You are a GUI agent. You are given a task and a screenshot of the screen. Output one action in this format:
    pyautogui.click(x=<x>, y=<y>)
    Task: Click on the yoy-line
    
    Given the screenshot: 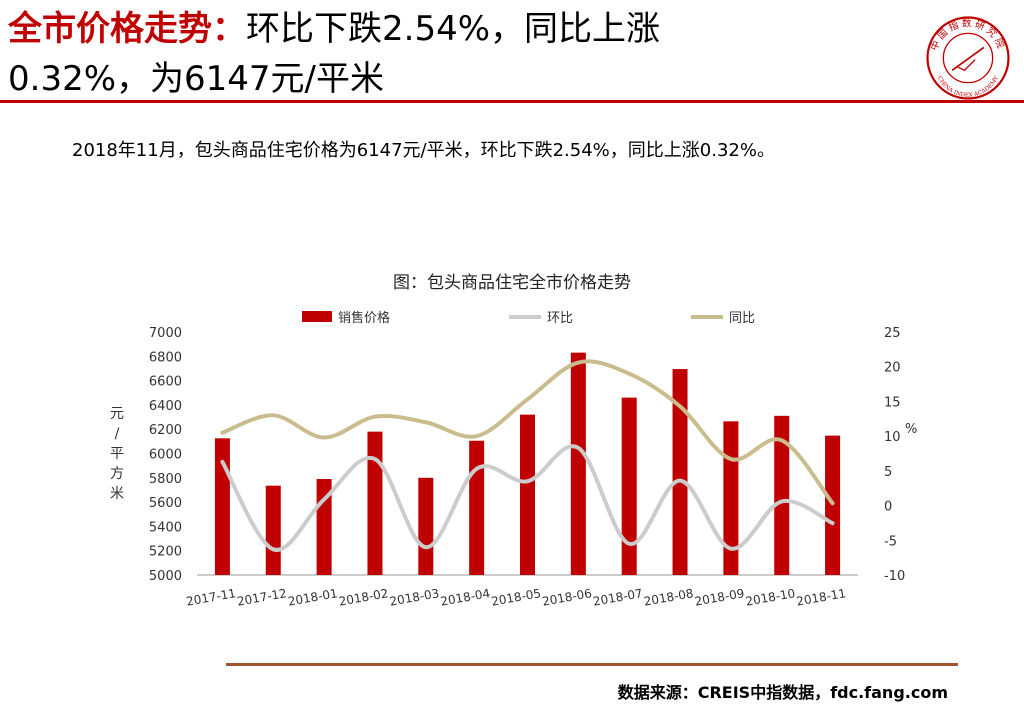 What is the action you would take?
    pyautogui.click(x=527, y=432)
    